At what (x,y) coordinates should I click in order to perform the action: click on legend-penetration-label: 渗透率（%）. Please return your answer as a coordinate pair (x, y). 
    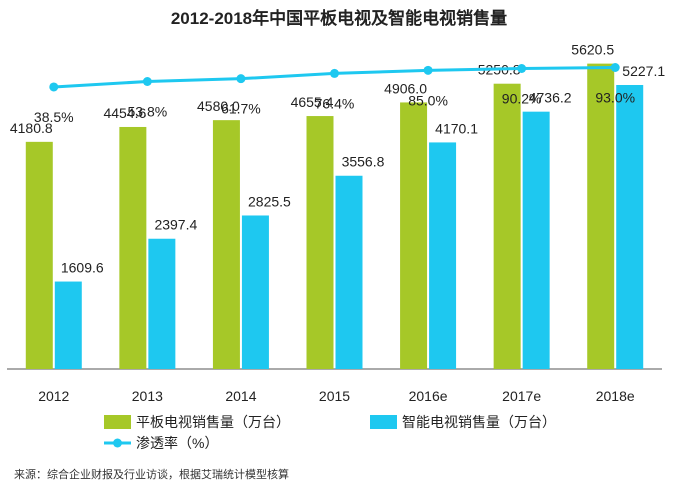
    Looking at the image, I should click on (177, 443).